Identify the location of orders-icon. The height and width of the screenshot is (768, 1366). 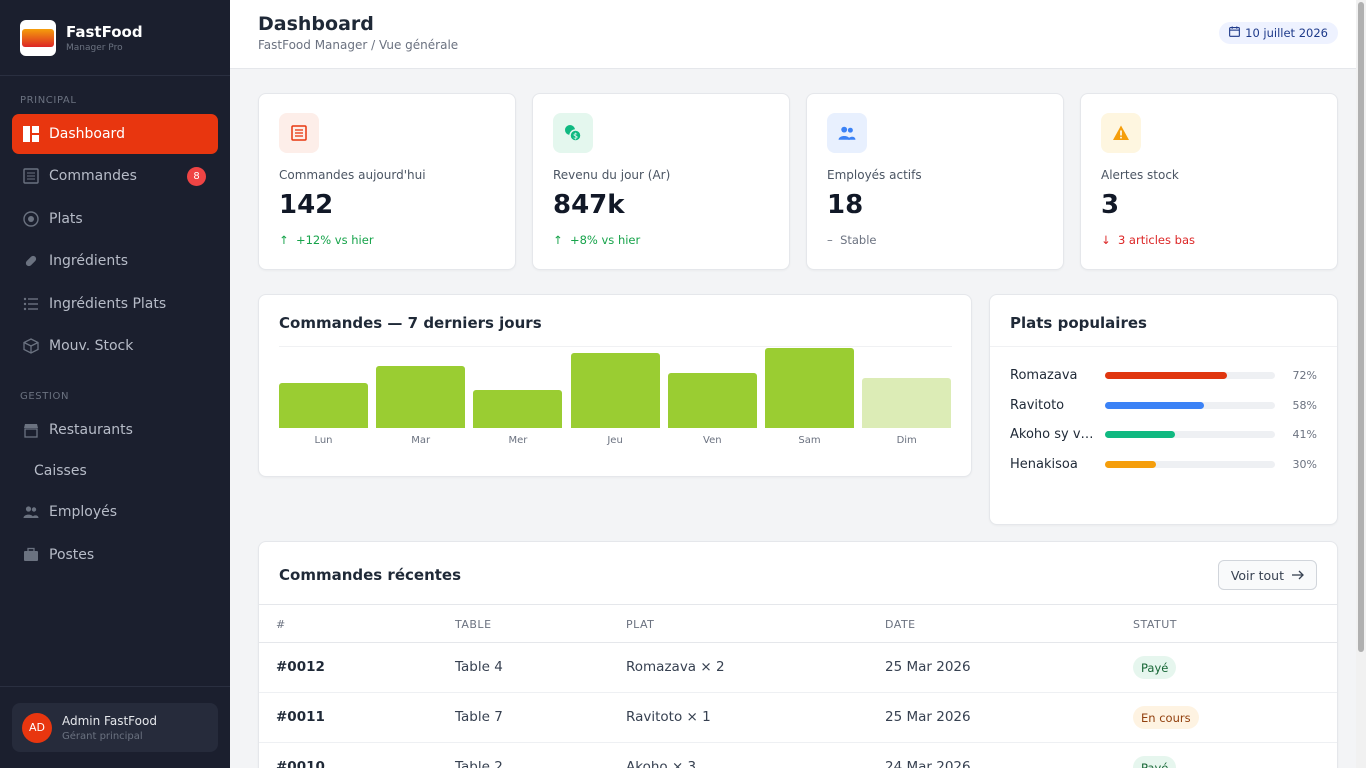
(31, 176).